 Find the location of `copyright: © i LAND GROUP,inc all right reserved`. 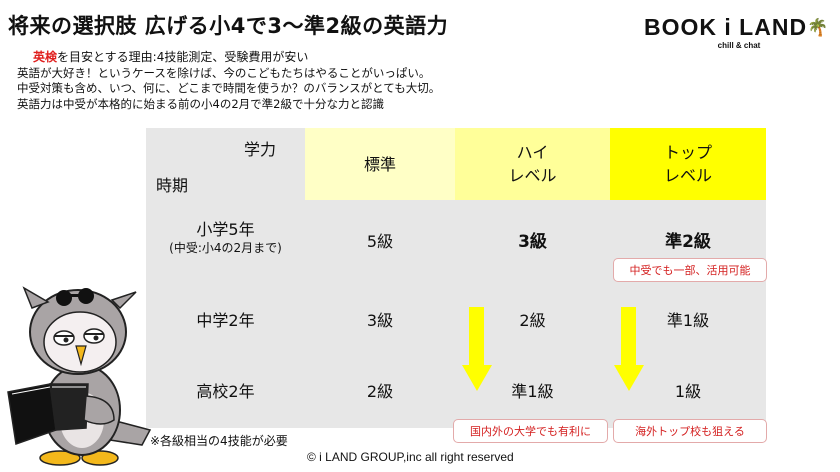

copyright: © i LAND GROUP,inc all right reserved is located at coordinates (410, 457).